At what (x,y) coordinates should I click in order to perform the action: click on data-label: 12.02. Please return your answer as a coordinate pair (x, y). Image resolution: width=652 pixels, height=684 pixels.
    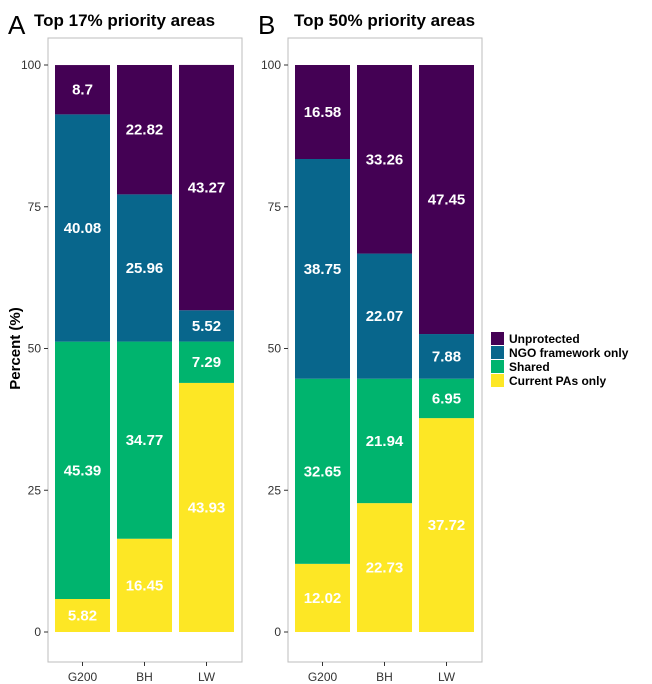
    Looking at the image, I should click on (323, 598).